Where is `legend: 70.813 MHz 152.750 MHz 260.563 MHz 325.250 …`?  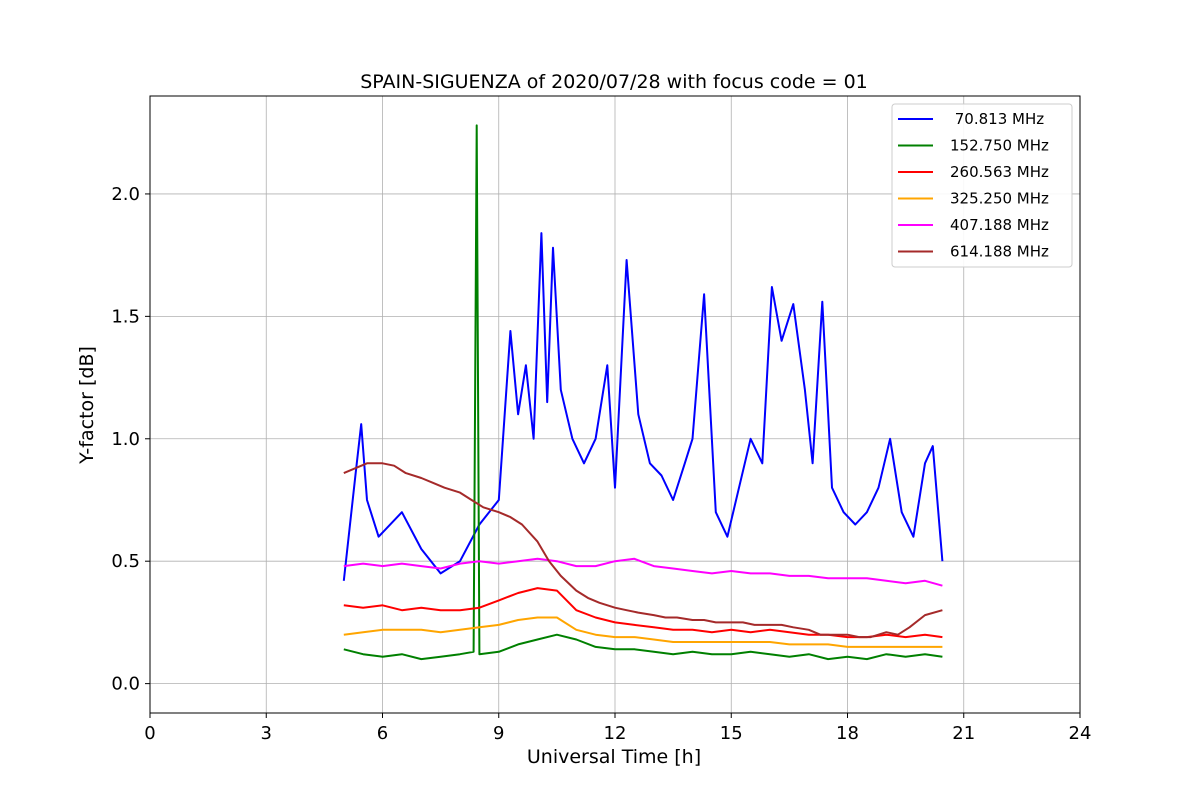
legend: 70.813 MHz 152.750 MHz 260.563 MHz 325.250 … is located at coordinates (982, 185).